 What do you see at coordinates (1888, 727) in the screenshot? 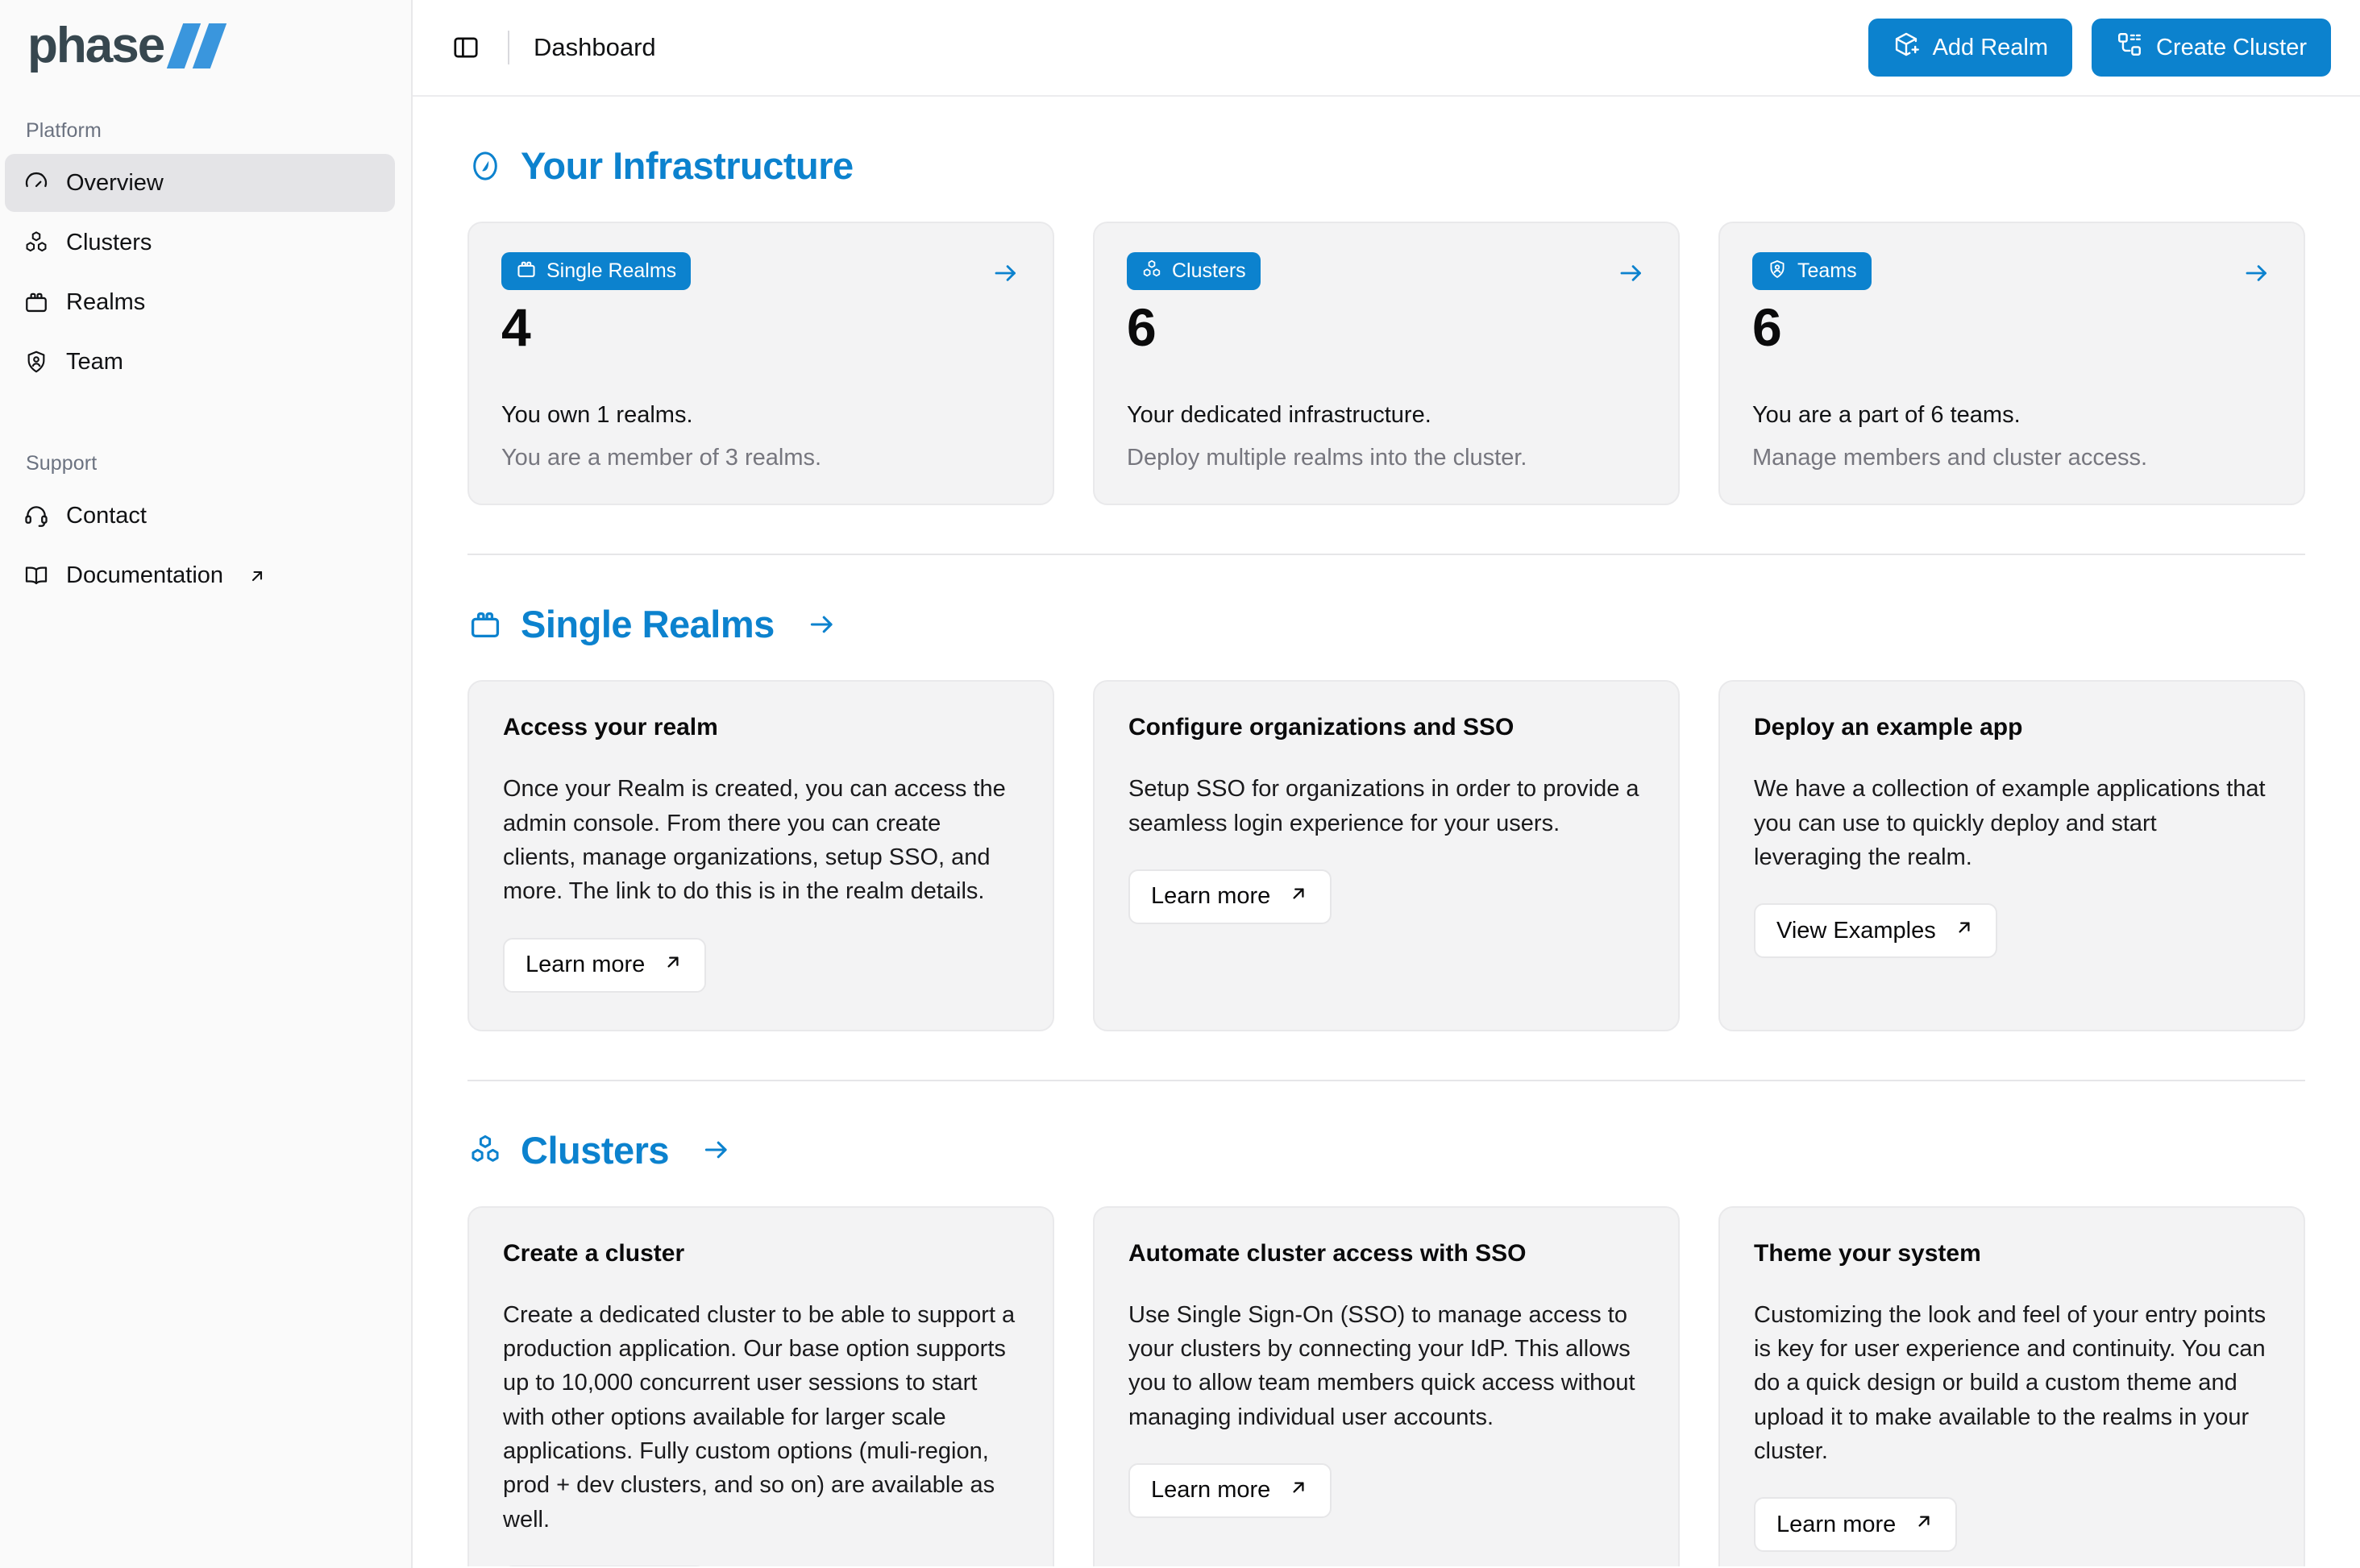
I see `card-title: Deploy an example app` at bounding box center [1888, 727].